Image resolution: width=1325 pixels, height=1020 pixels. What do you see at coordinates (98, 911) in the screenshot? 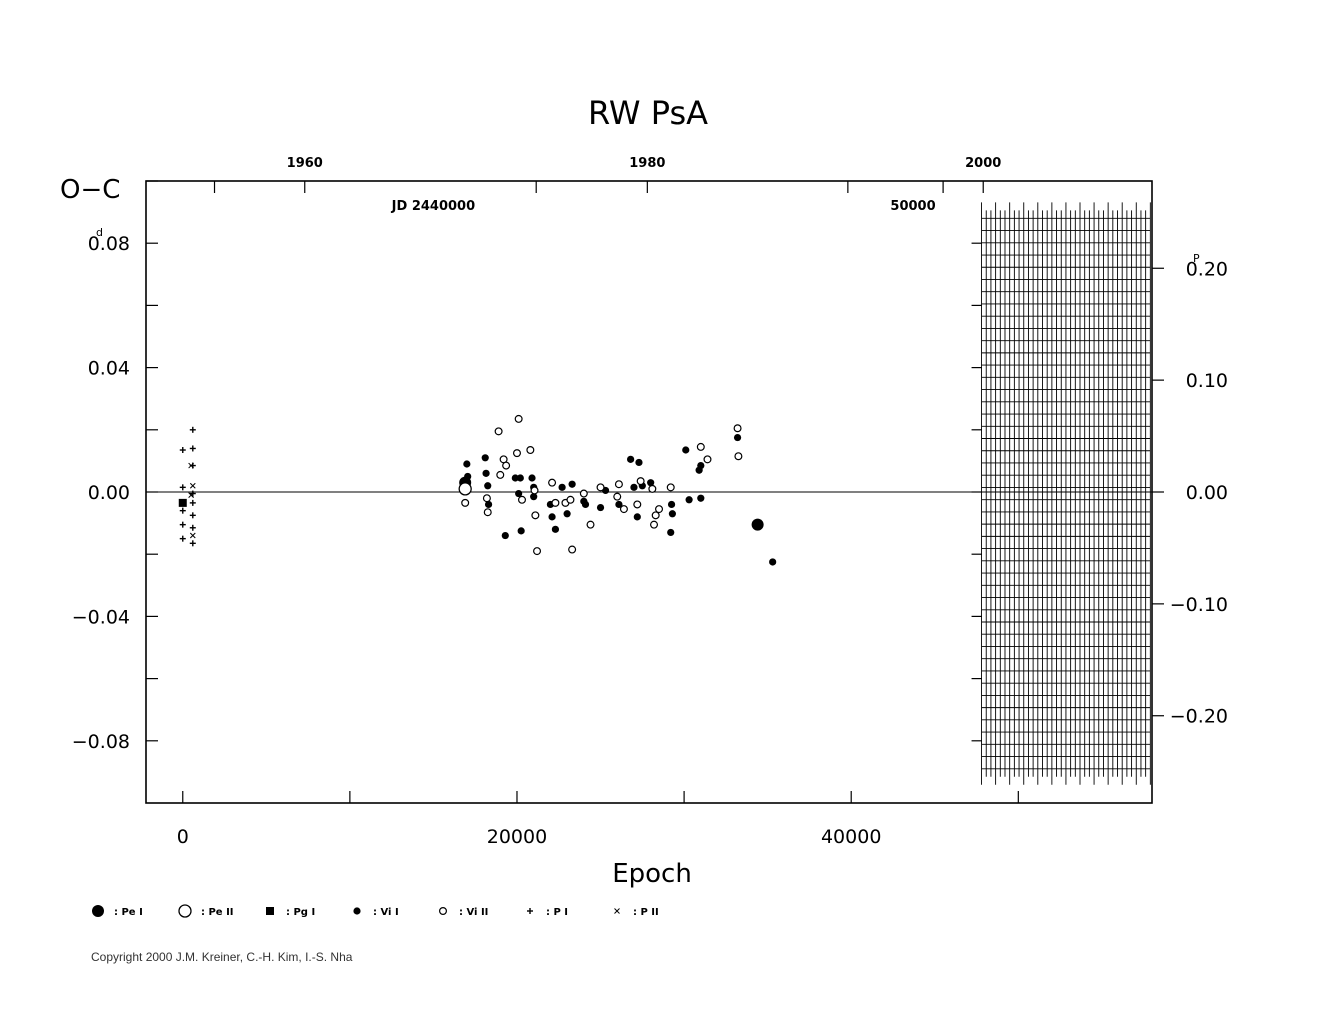
I see `legend-symbol-pe1` at bounding box center [98, 911].